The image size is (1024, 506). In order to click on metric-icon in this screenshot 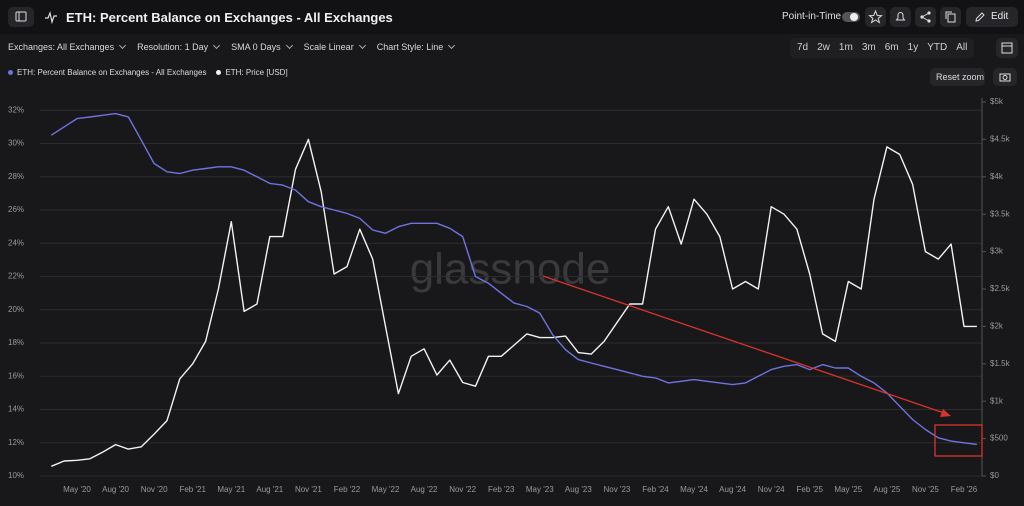, I will do `click(51, 17)`.